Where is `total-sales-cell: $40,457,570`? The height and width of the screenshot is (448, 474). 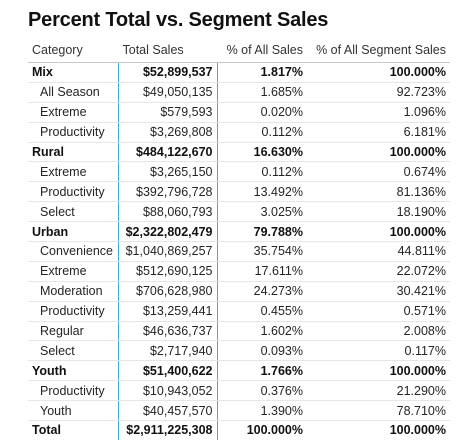
total-sales-cell: $40,457,570 is located at coordinates (167, 411).